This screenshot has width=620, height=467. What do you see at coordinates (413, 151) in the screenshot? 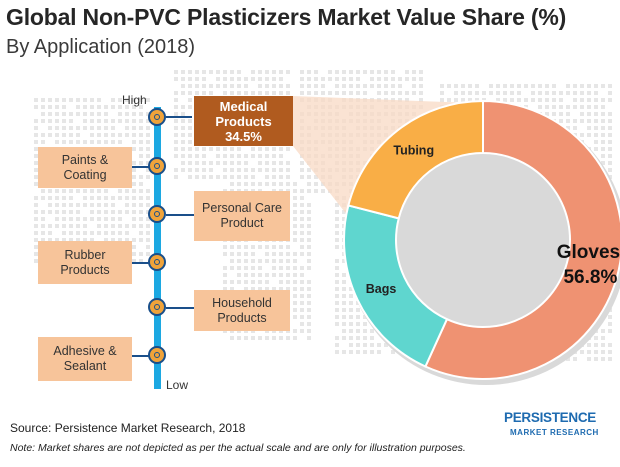
I see `donut-label-tubing: Tubing` at bounding box center [413, 151].